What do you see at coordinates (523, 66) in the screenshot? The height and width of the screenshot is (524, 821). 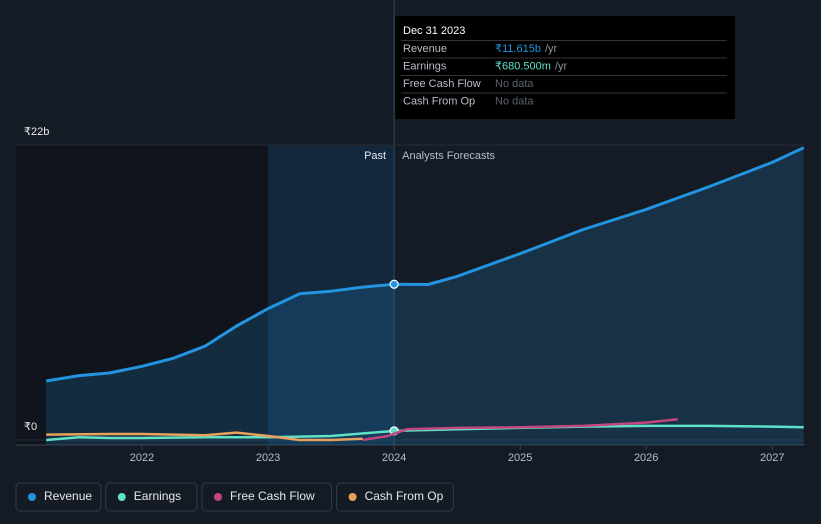 I see `tooltip-value: ₹680.500m` at bounding box center [523, 66].